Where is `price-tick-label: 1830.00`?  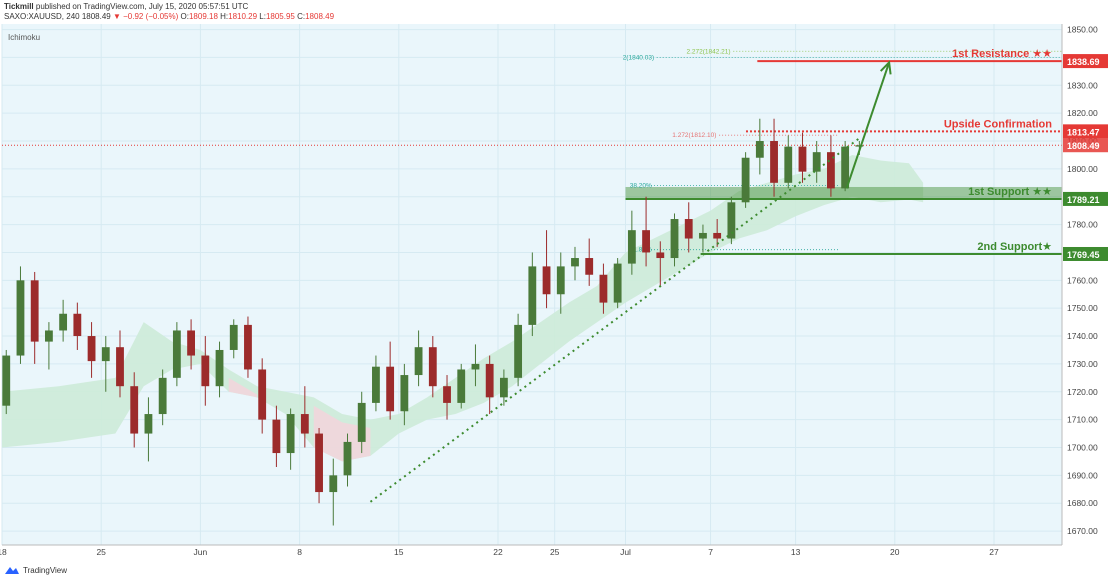 price-tick-label: 1830.00 is located at coordinates (1082, 85).